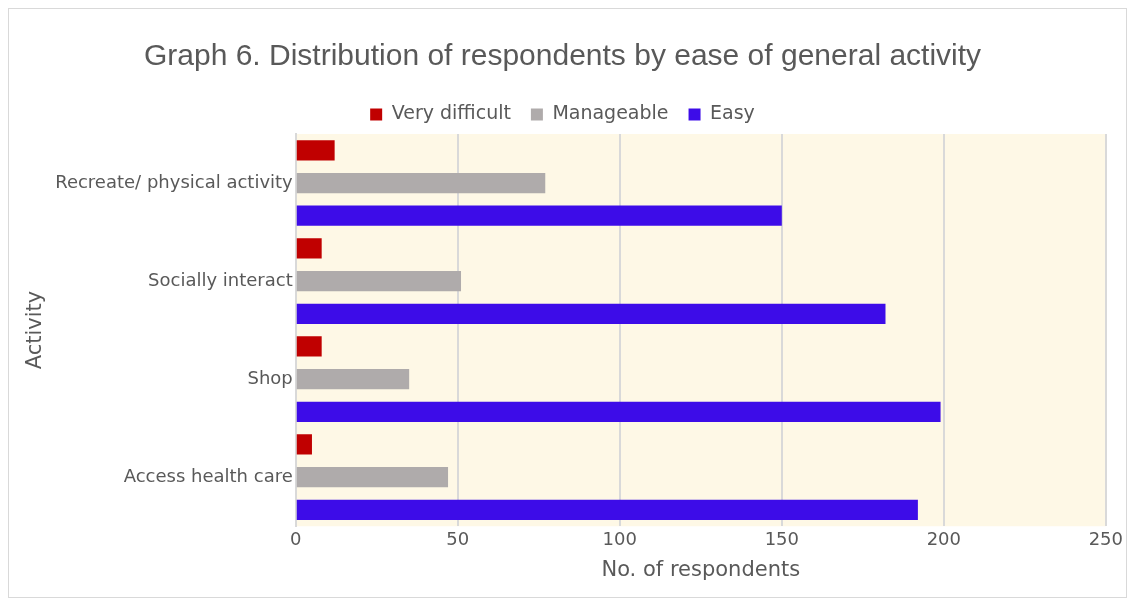 The width and height of the screenshot is (1135, 606). What do you see at coordinates (619, 538) in the screenshot?
I see `x-tick-label: 100` at bounding box center [619, 538].